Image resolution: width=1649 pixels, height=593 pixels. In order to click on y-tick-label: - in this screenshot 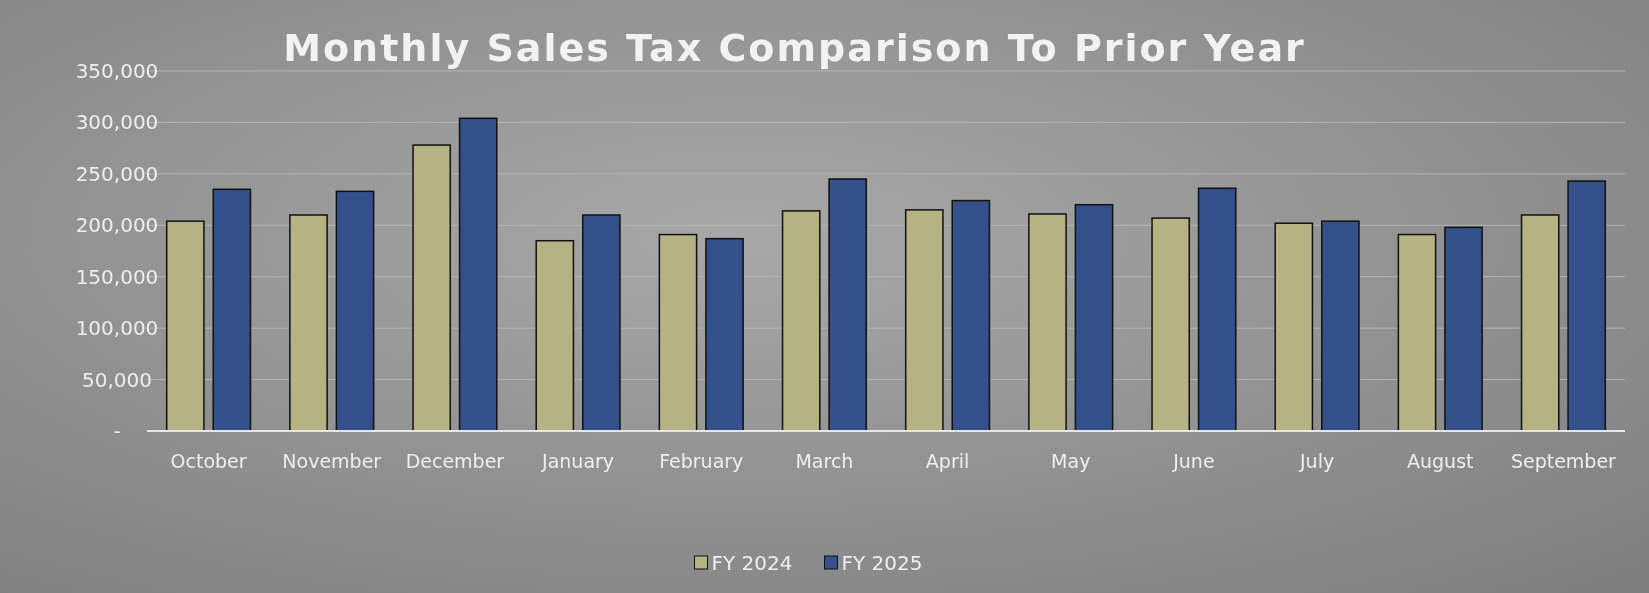, I will do `click(117, 431)`.